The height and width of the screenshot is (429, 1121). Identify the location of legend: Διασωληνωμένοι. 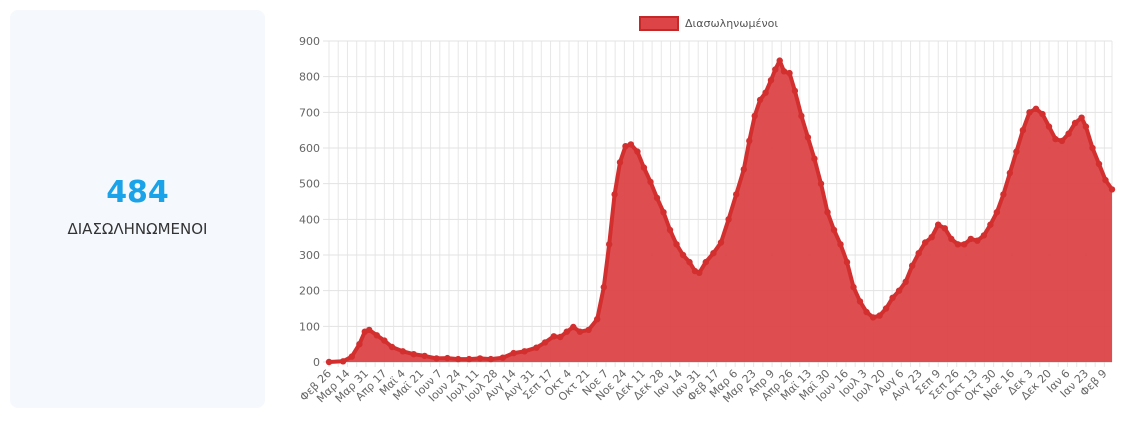
(708, 23).